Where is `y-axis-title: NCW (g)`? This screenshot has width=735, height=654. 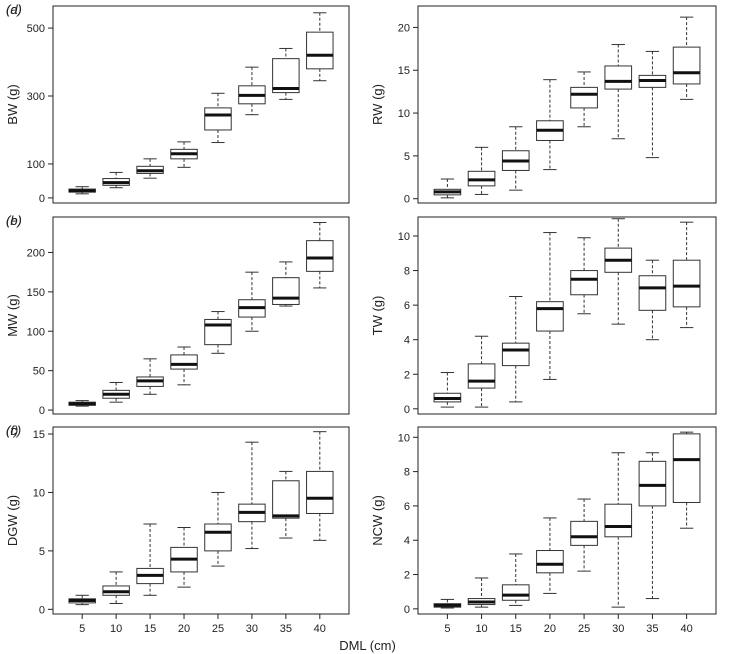 y-axis-title: NCW (g) is located at coordinates (377, 520).